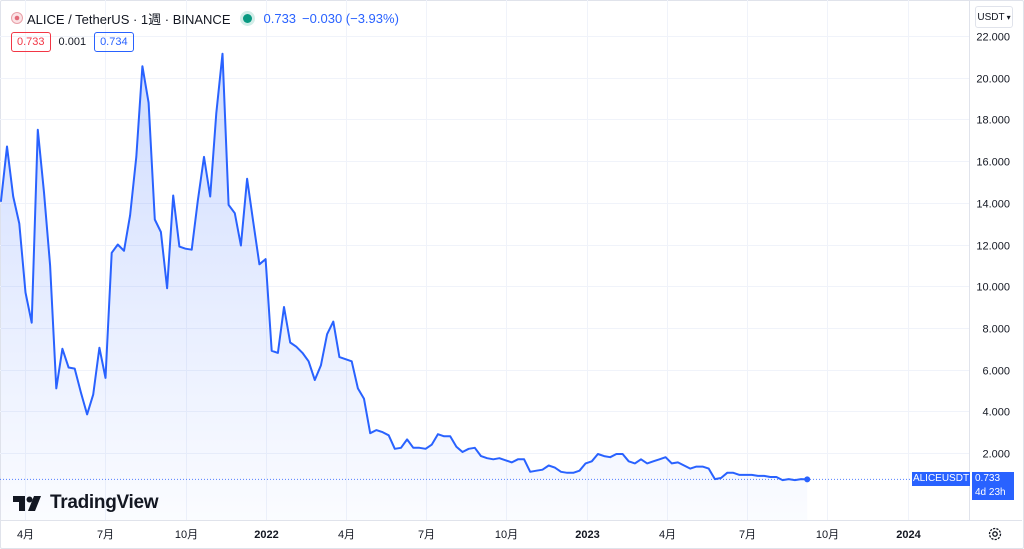 The width and height of the screenshot is (1024, 549). Describe the element at coordinates (280, 18) in the screenshot. I see `last-price: 0.733` at that location.